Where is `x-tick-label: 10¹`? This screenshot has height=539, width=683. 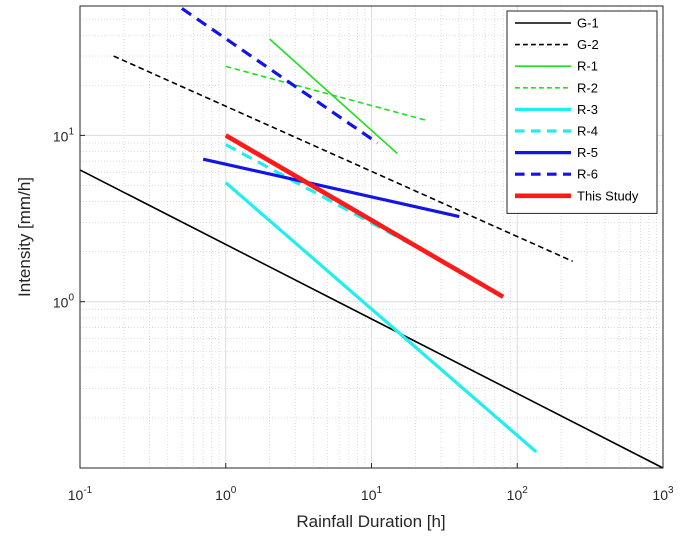 x-tick-label: 10¹ is located at coordinates (372, 494).